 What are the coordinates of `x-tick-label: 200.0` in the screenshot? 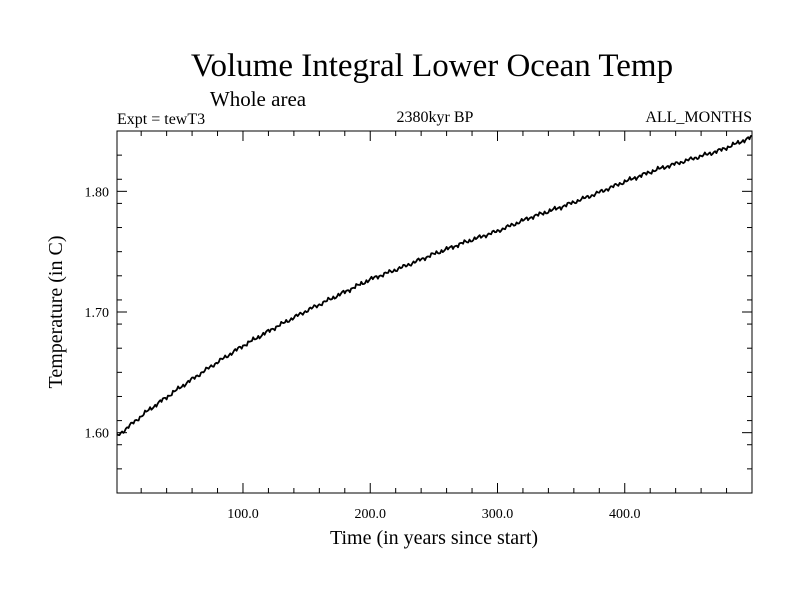 It's located at (370, 514).